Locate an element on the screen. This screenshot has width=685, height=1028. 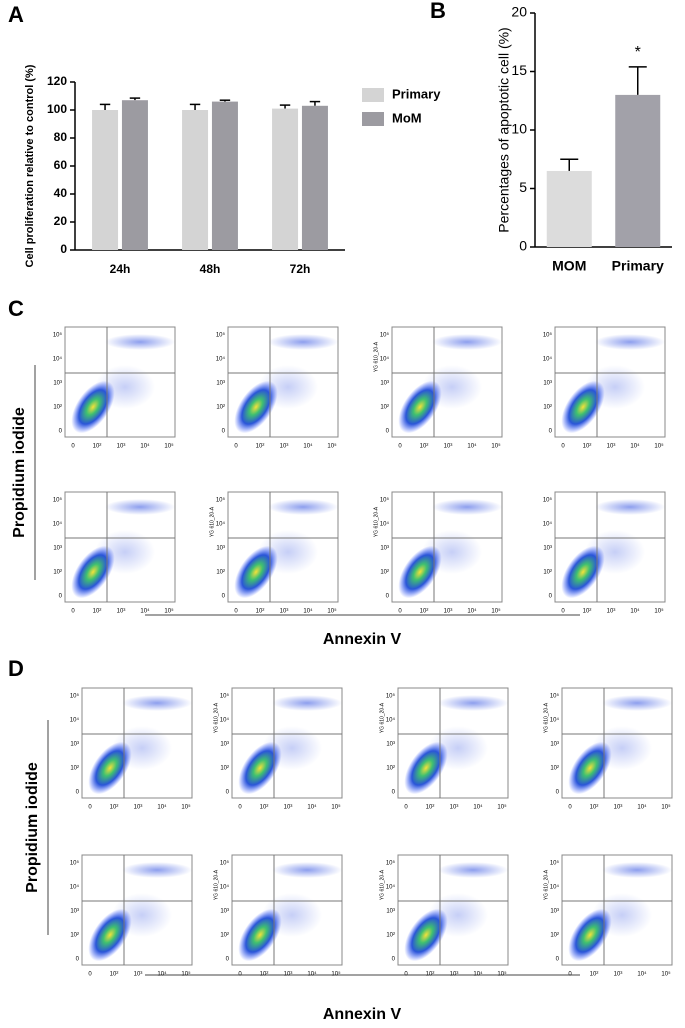
x-axis-title: Annexin V is located at coordinates (362, 1014).